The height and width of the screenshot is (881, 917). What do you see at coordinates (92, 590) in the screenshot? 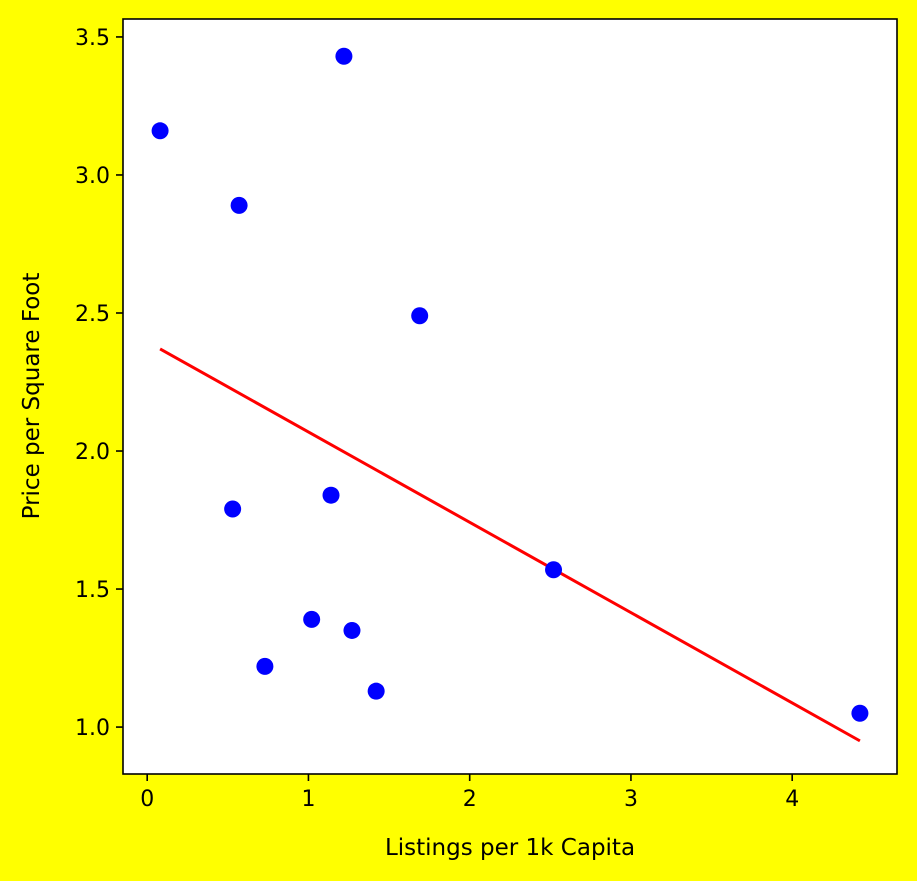
I see `y-tick-label: 1.5` at bounding box center [92, 590].